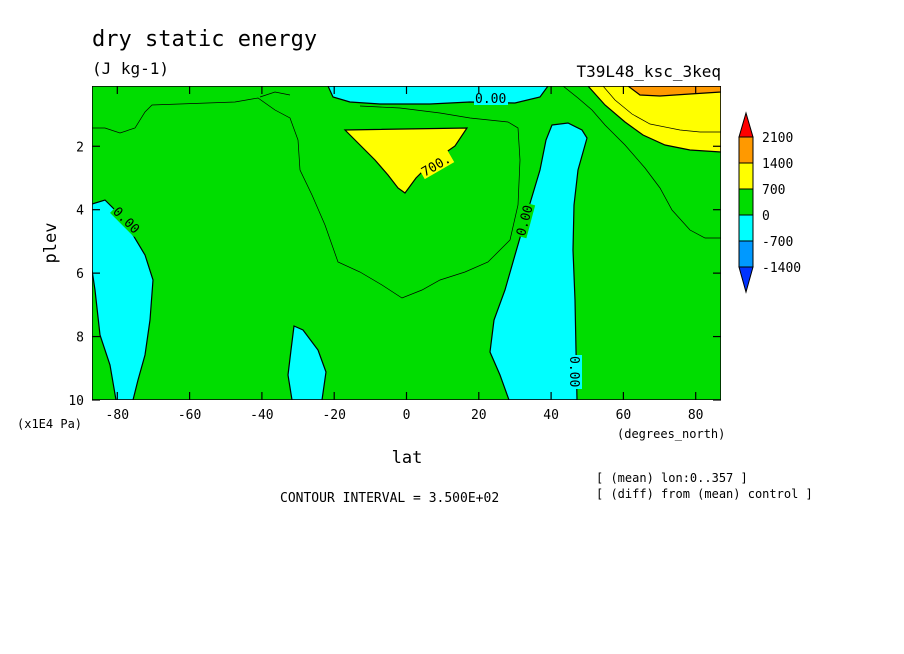 This screenshot has width=904, height=654. What do you see at coordinates (746, 228) in the screenshot?
I see `colorbar-swatch-cyan` at bounding box center [746, 228].